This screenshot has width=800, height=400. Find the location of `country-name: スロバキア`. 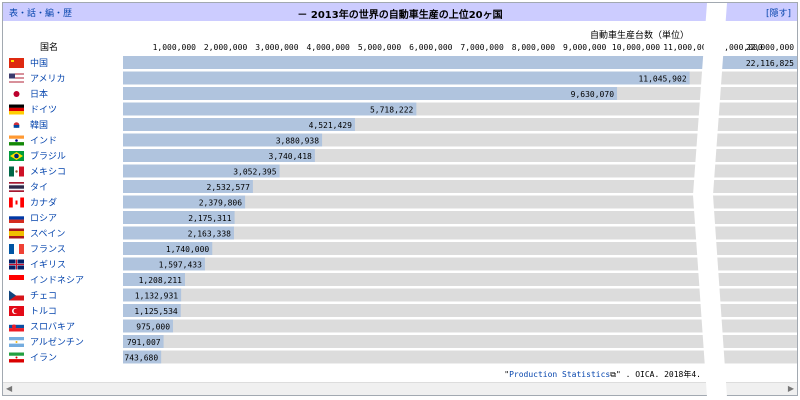

country-name: スロバキア is located at coordinates (52, 327).